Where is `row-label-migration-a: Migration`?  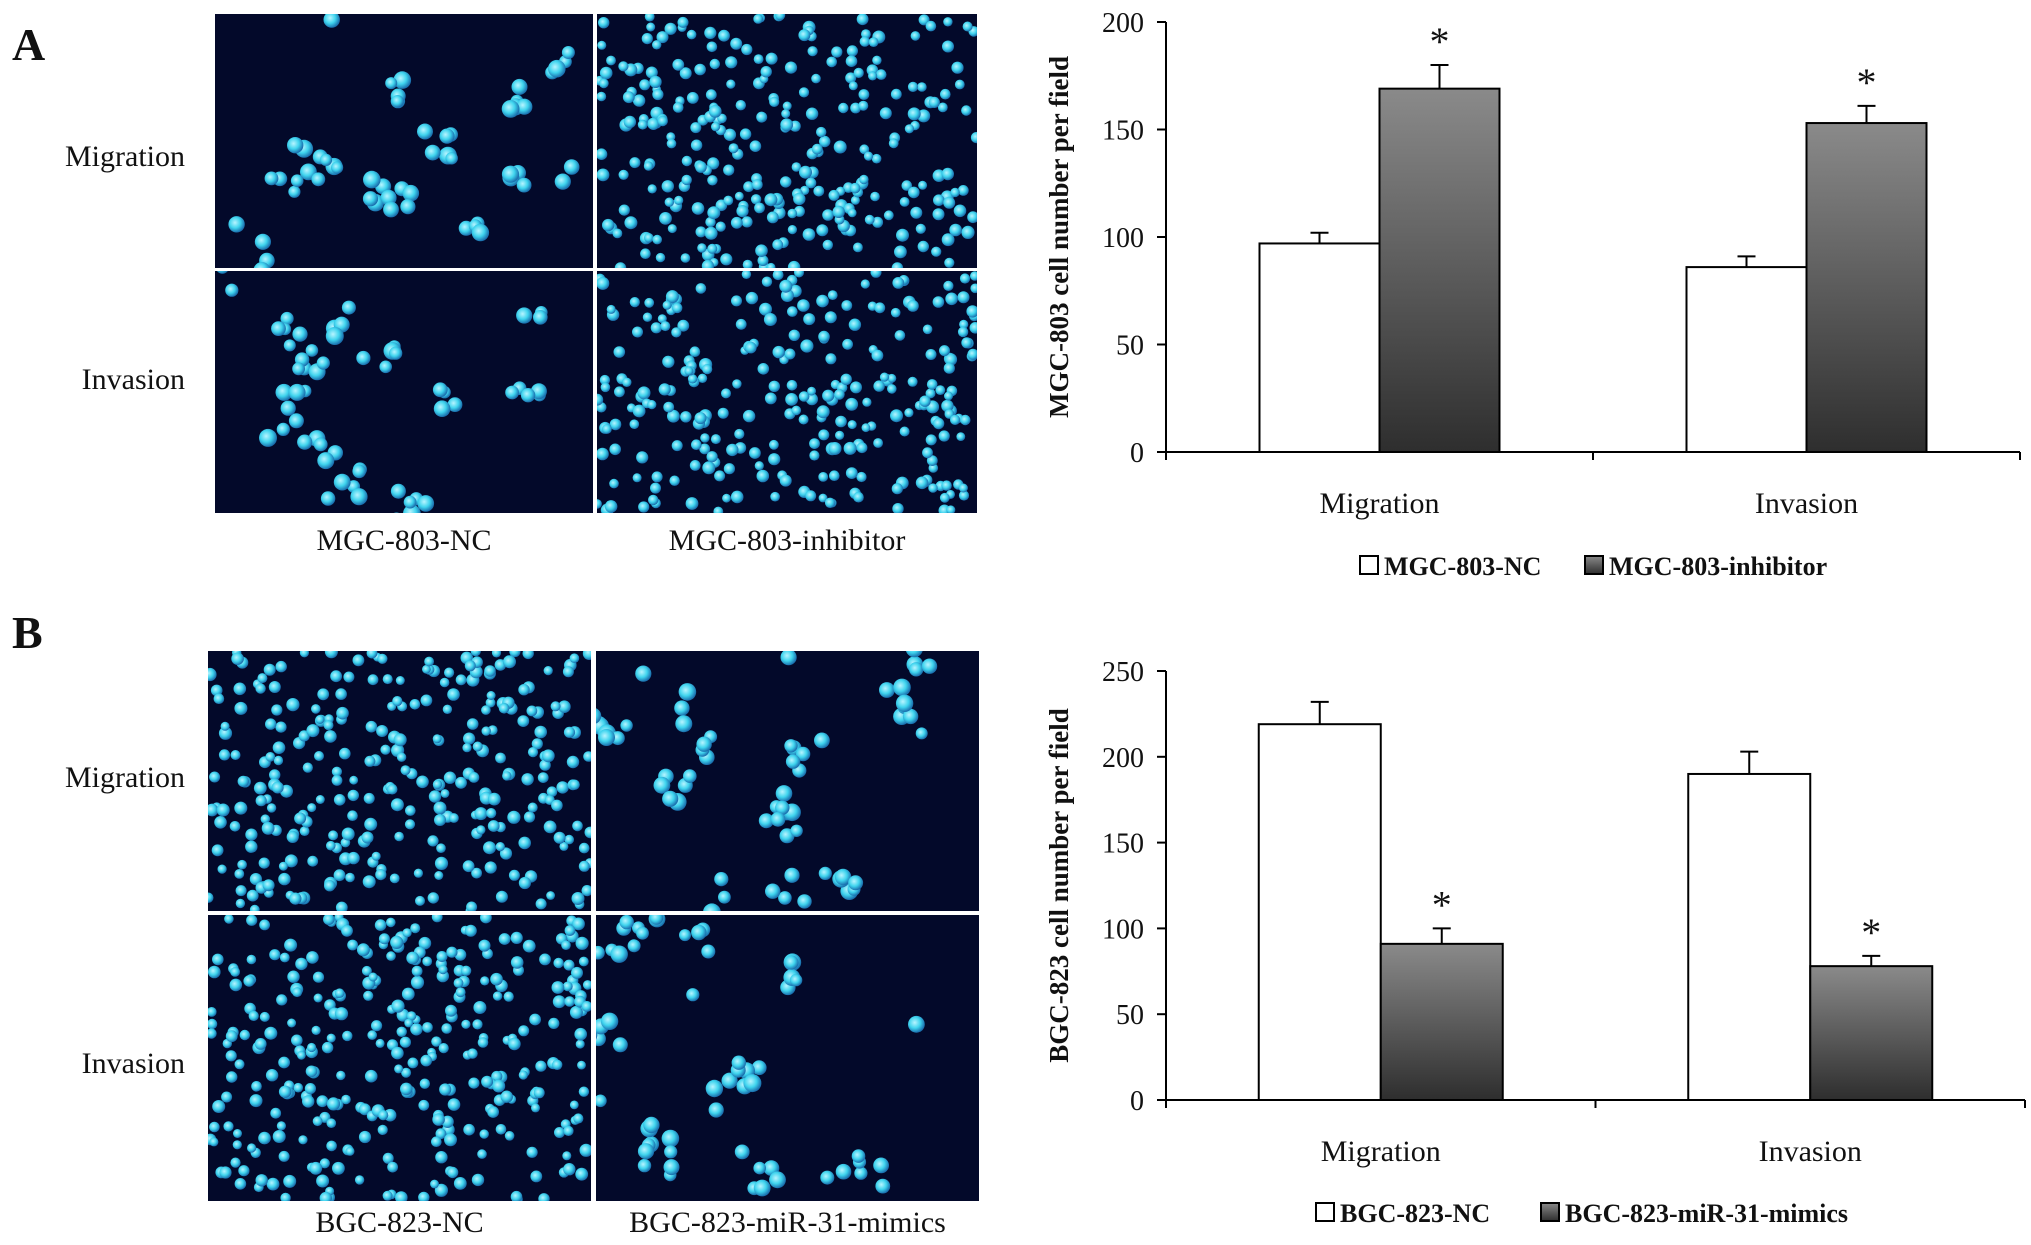 row-label-migration-a: Migration is located at coordinates (125, 156).